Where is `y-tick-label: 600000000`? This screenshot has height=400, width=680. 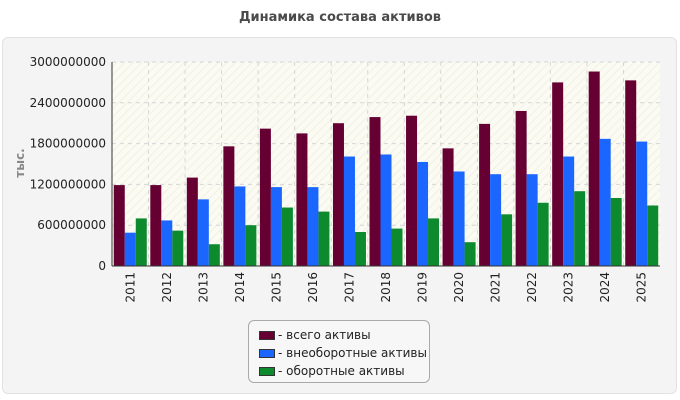 y-tick-label: 600000000 is located at coordinates (71, 225).